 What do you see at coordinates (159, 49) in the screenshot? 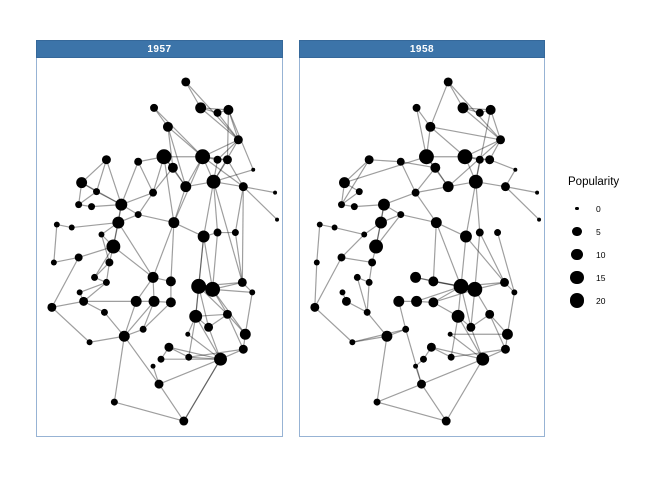
I see `facet-label-1957: 1957` at bounding box center [159, 49].